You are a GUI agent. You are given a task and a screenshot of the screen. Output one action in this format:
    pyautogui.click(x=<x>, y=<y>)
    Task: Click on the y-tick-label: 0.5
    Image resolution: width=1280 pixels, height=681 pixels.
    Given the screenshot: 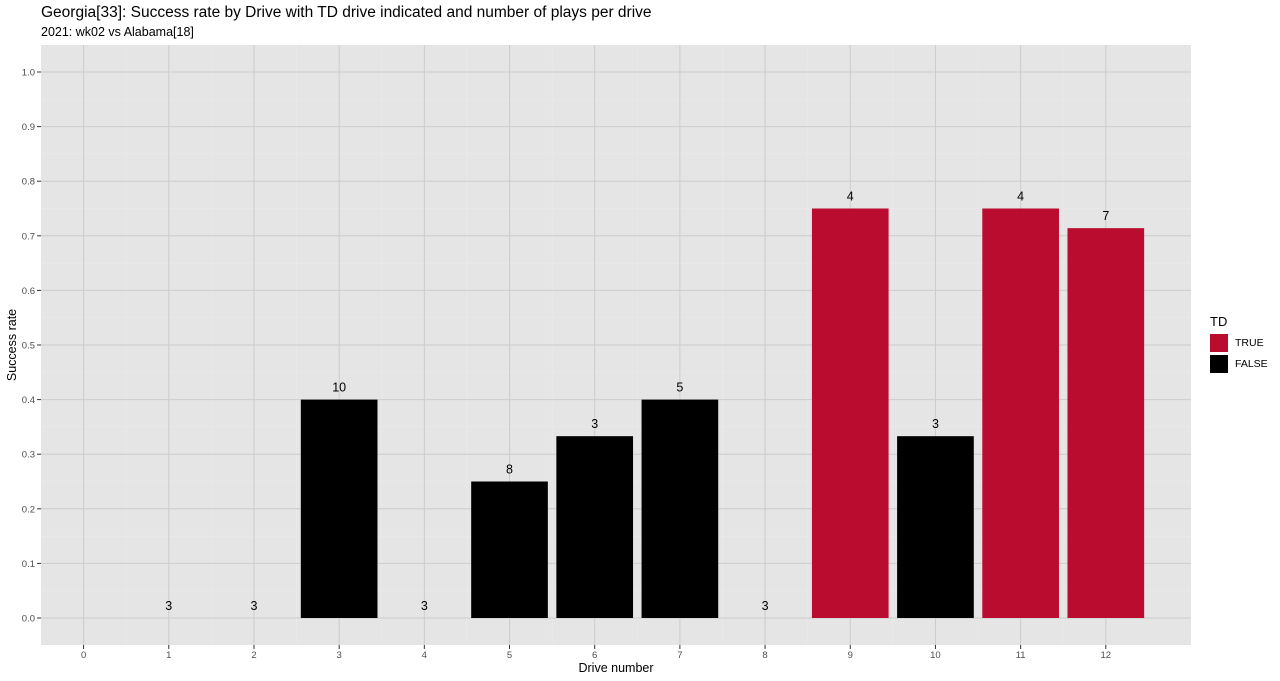 What is the action you would take?
    pyautogui.click(x=28, y=346)
    